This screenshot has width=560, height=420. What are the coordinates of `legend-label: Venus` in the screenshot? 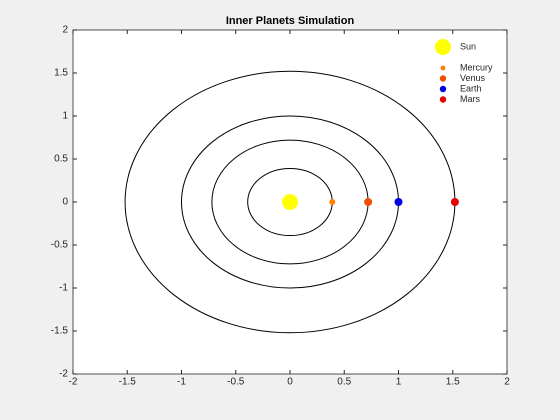 It's located at (473, 78).